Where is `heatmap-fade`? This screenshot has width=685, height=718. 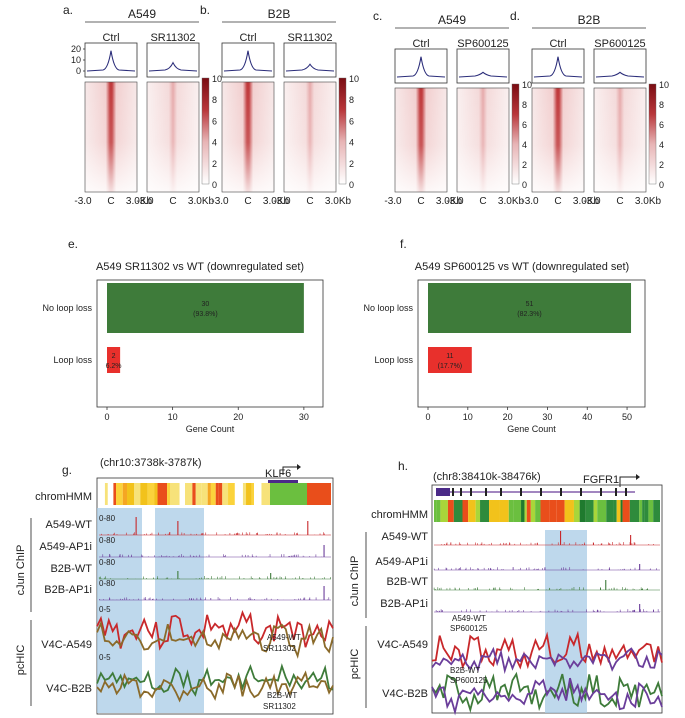
heatmap-fade is located at coordinates (483, 140).